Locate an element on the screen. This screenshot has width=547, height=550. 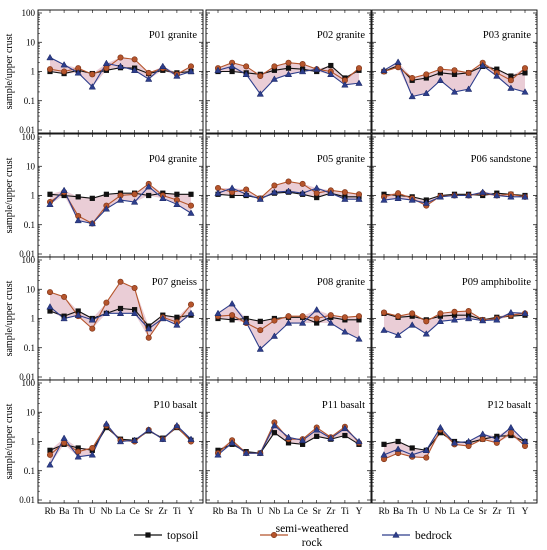
panel-4: 100 10 1 0.1 0.01 P04 granite is located at coordinates (111, 195).